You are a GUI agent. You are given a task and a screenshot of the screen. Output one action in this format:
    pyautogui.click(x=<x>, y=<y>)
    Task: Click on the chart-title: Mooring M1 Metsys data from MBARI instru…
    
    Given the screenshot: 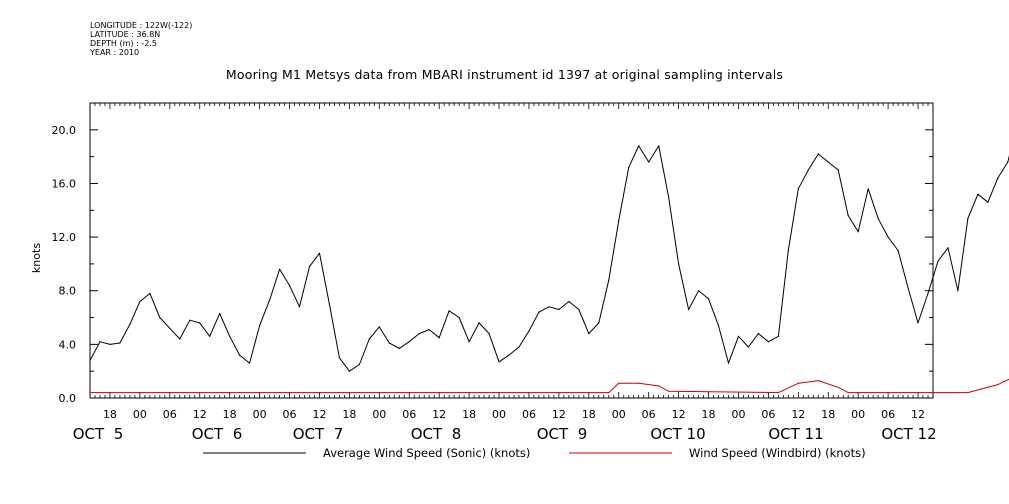 What is the action you would take?
    pyautogui.click(x=504, y=74)
    